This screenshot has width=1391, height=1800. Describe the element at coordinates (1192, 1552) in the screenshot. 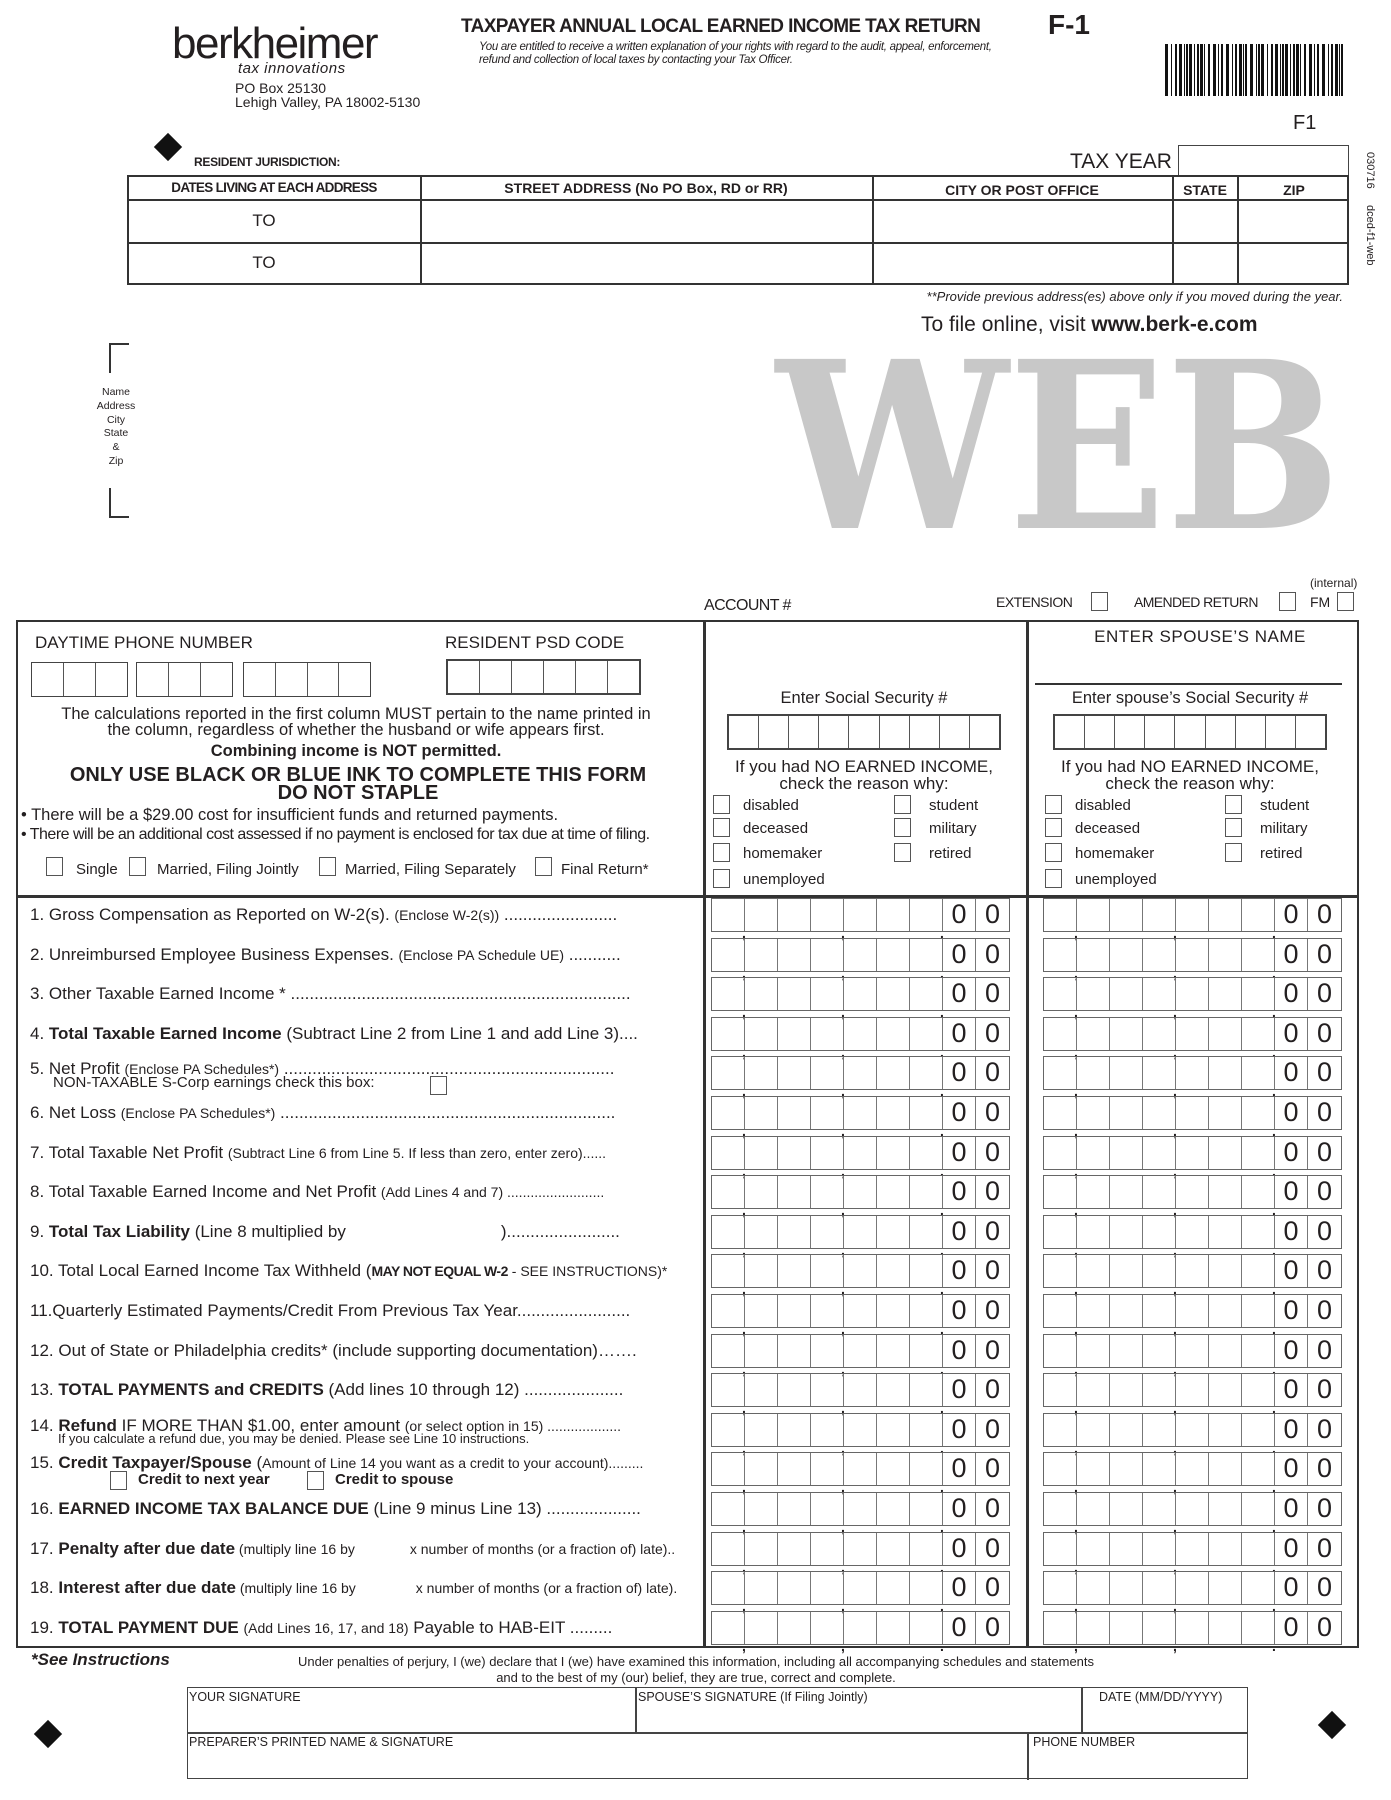

I see `line-17-spouse-amount-field: ,, 0. 0` at that location.